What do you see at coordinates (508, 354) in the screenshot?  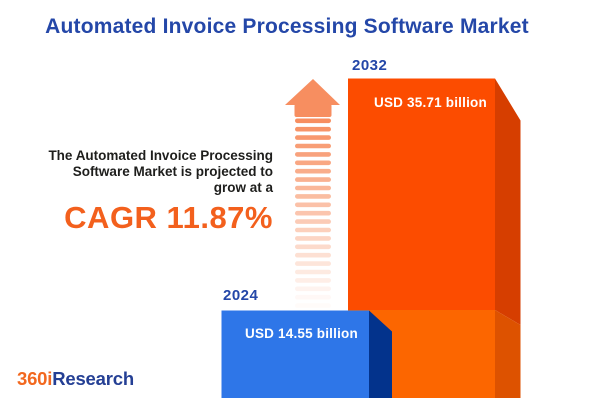 I see `bar-2032-side-lower` at bounding box center [508, 354].